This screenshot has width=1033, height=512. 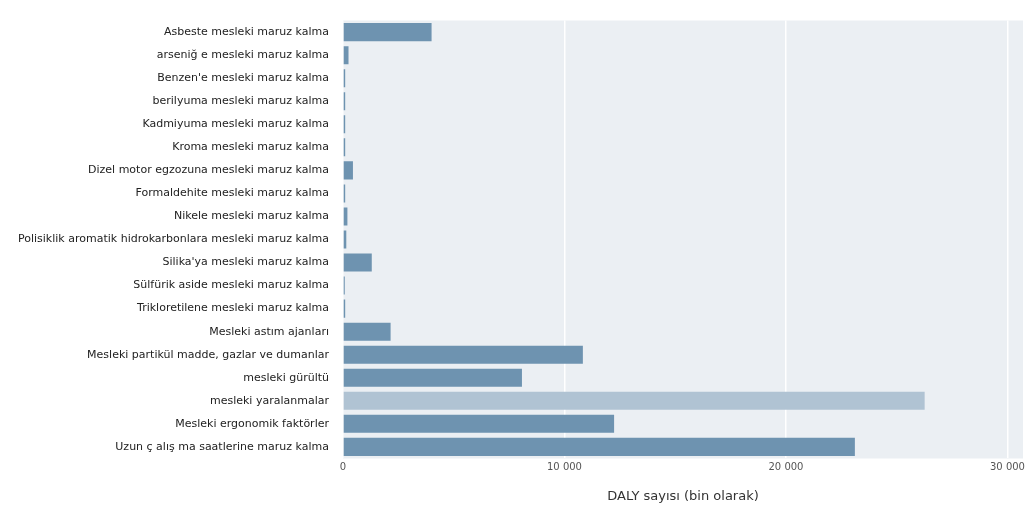 I want to click on y-tick-label: Sülfürik aside mesleki maruz kalma, so click(x=231, y=285).